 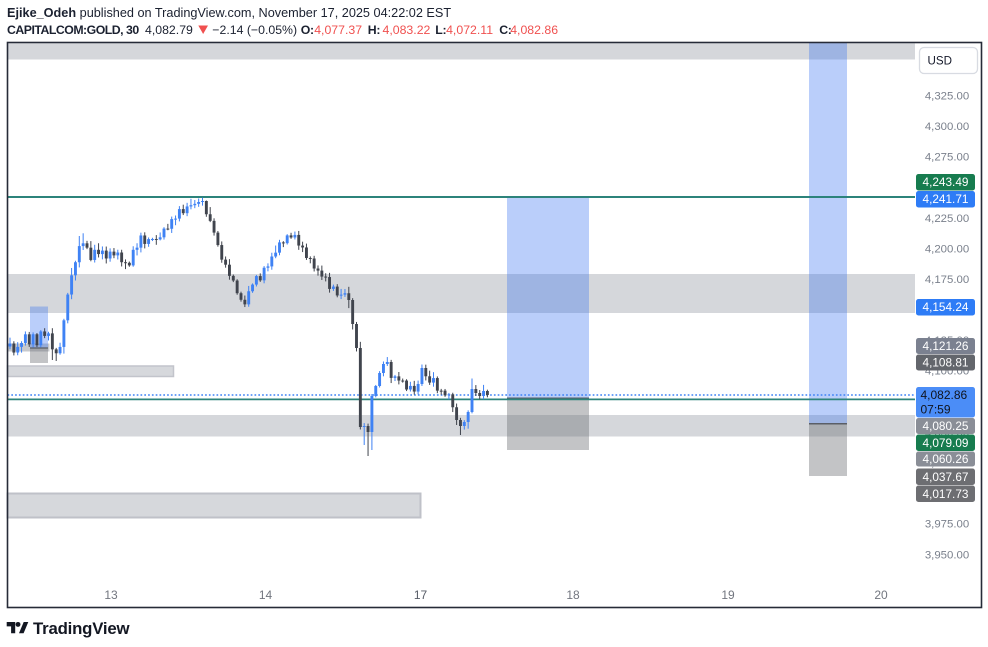 What do you see at coordinates (440, 30) in the screenshot?
I see `svg-text: L:` at bounding box center [440, 30].